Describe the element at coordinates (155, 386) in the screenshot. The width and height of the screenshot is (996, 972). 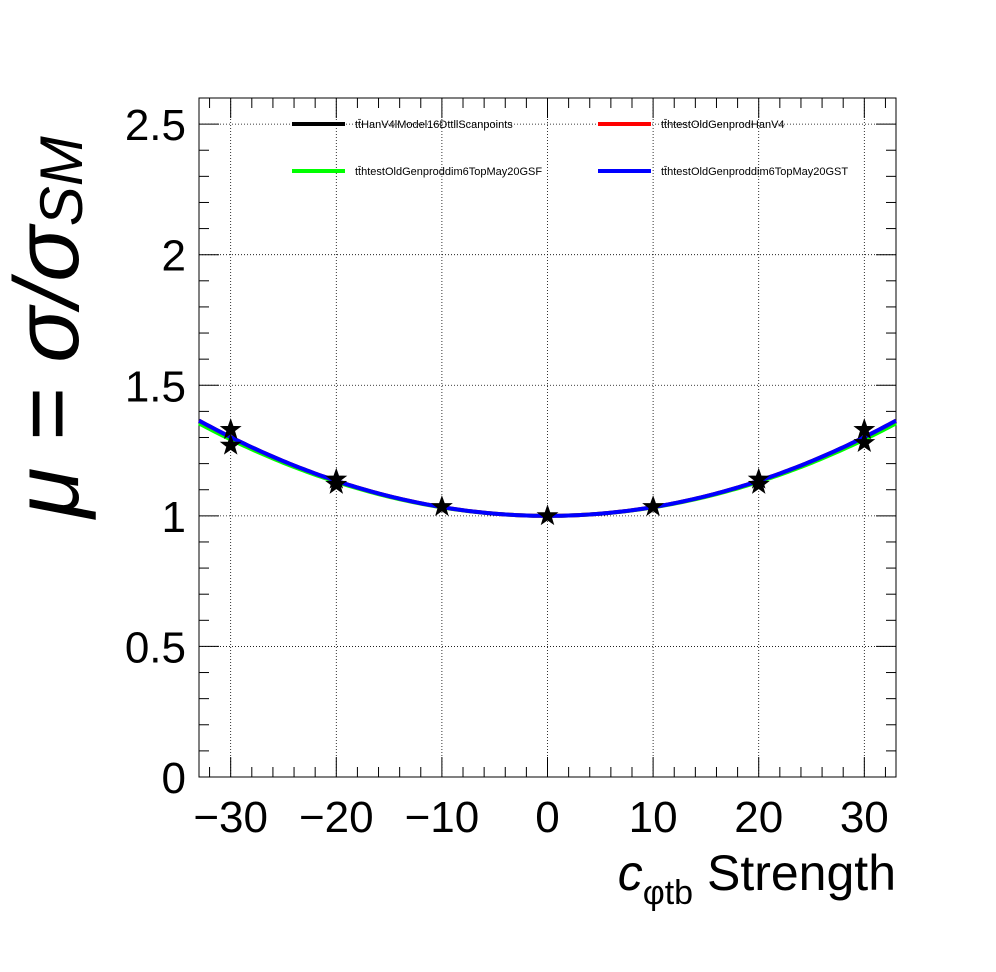
I see `y-tick-label: 1.5` at that location.